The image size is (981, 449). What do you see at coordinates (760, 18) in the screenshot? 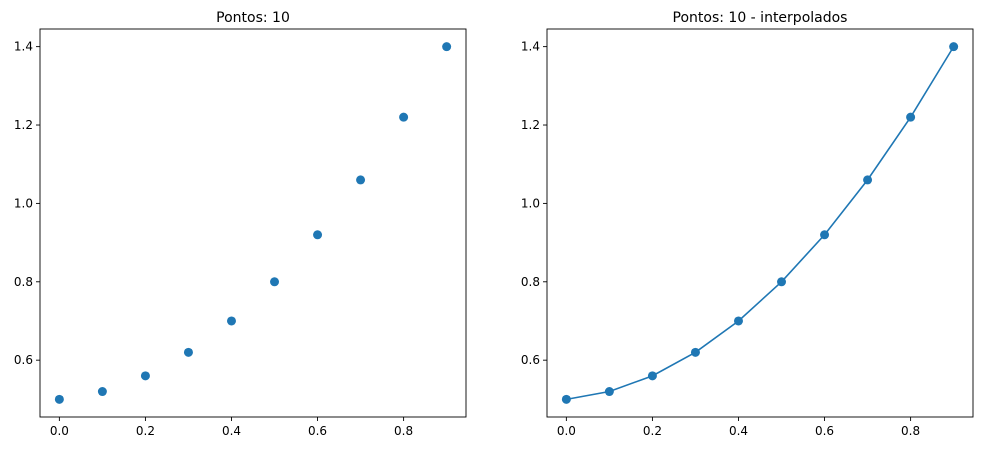
I see `chart-title: Pontos: 10 - interpolados` at bounding box center [760, 18].